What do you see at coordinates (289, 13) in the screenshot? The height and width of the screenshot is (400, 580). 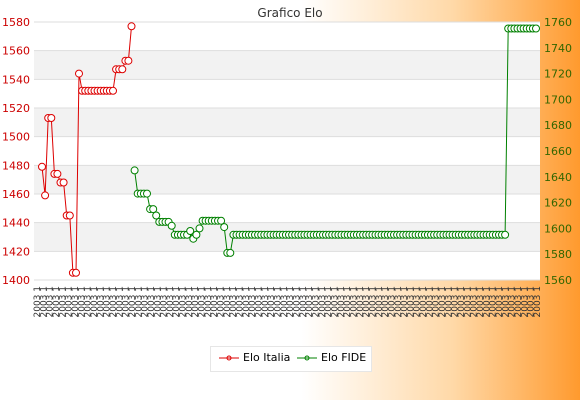 I see `chart-title: Grafico Elo` at bounding box center [289, 13].